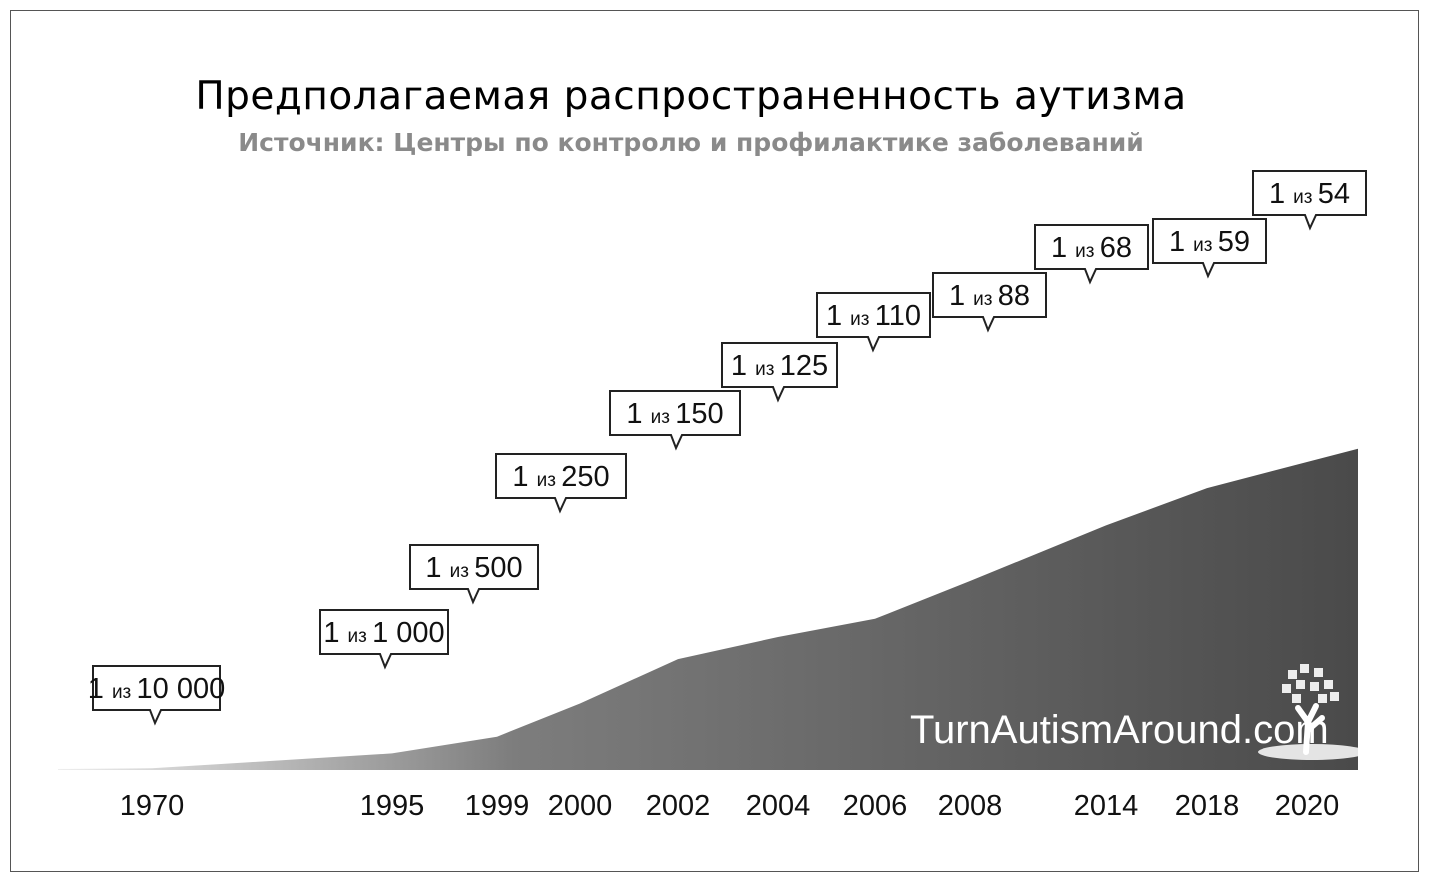  What do you see at coordinates (678, 806) in the screenshot?
I see `x-tick-label: 2002` at bounding box center [678, 806].